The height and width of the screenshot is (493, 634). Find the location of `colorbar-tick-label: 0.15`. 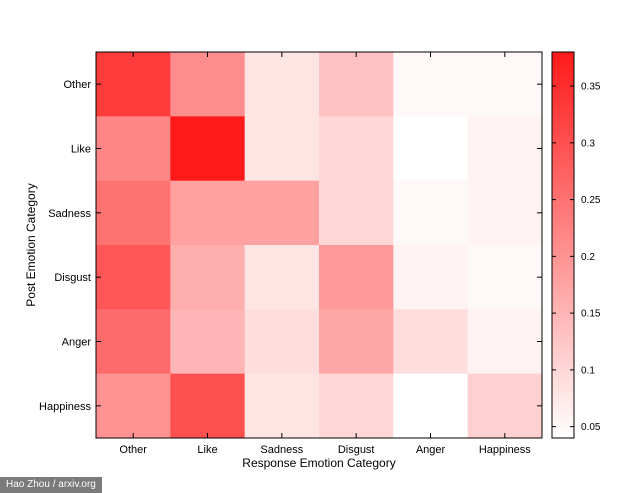

colorbar-tick-label: 0.15 is located at coordinates (591, 314).